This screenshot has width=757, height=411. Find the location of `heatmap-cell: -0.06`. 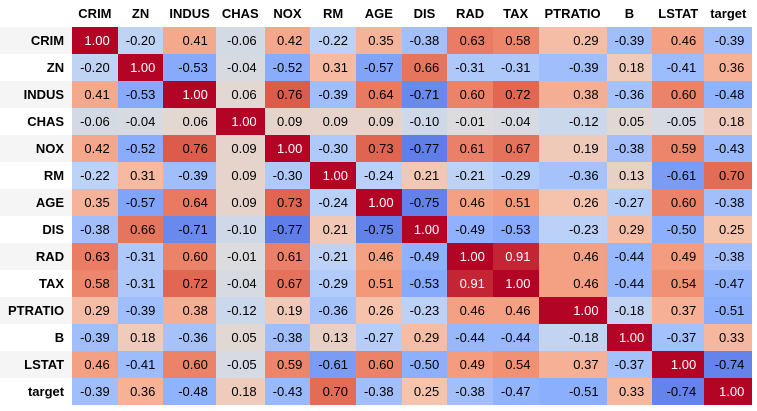

heatmap-cell: -0.06 is located at coordinates (95, 121).